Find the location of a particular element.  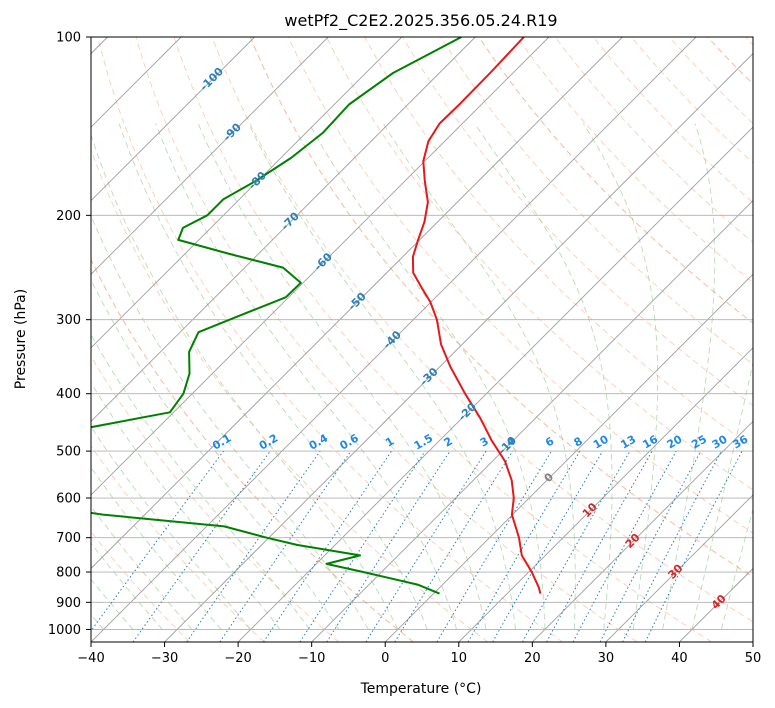

temperature-profile is located at coordinates (476, 315).